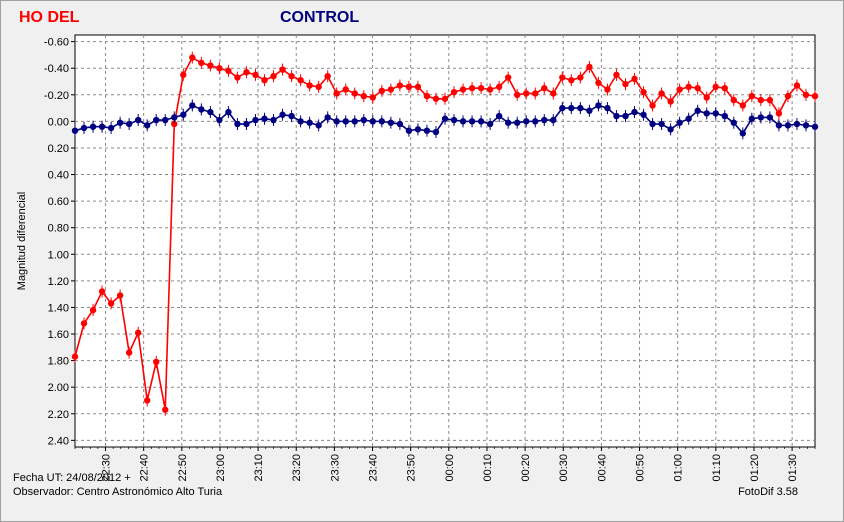  I want to click on y-tick-label: 0.00, so click(58, 122).